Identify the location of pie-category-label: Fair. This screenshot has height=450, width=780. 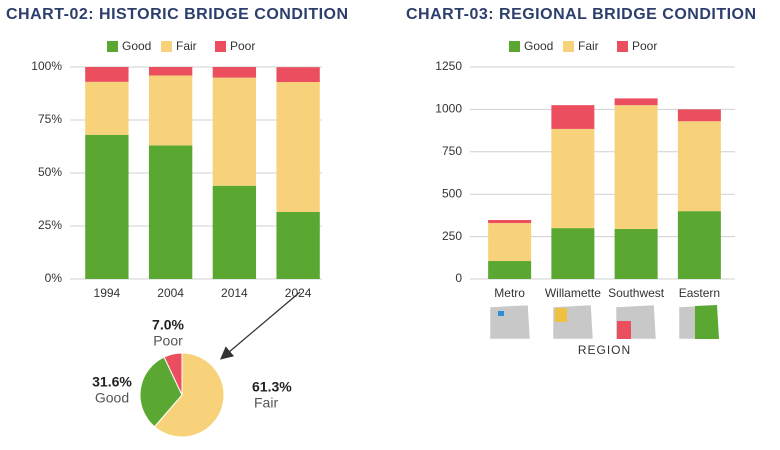
(266, 403).